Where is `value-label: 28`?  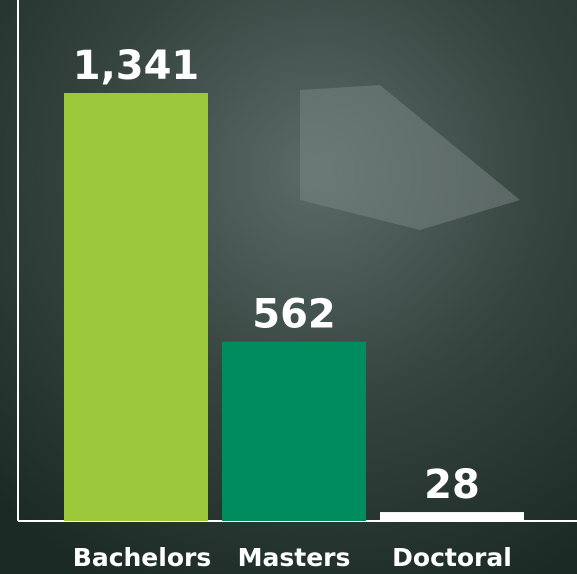
value-label: 28 is located at coordinates (452, 485).